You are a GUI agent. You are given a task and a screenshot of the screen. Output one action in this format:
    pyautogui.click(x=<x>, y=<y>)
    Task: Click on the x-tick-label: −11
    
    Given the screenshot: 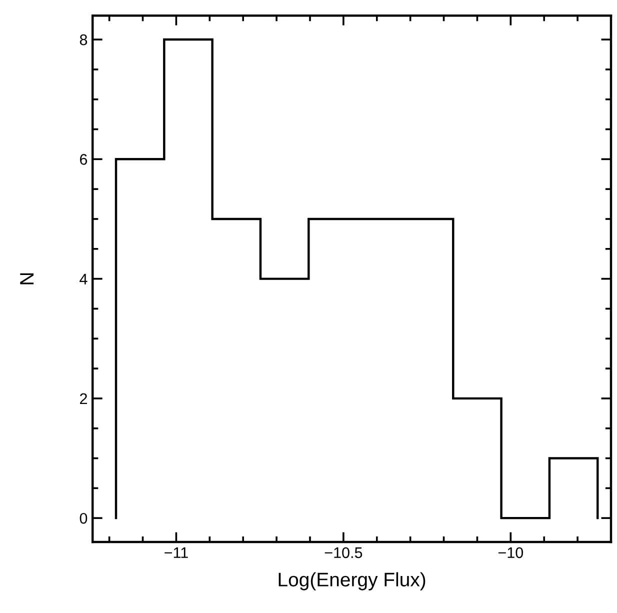 What is the action you would take?
    pyautogui.click(x=176, y=552)
    